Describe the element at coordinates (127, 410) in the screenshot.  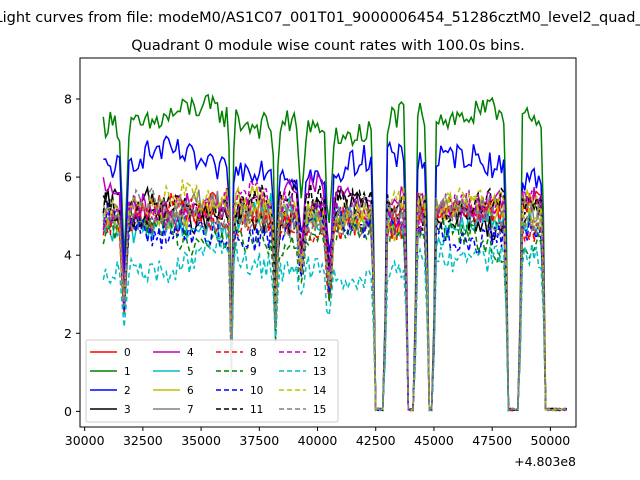
I see `legend-label-3: 3` at that location.